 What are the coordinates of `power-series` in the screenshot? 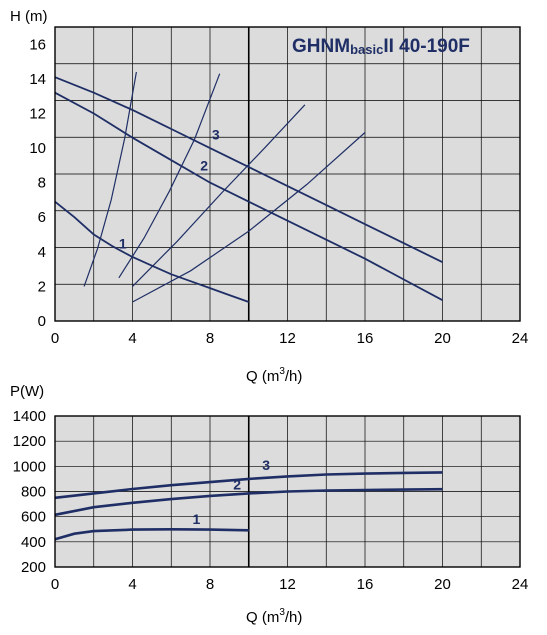 It's located at (248, 506).